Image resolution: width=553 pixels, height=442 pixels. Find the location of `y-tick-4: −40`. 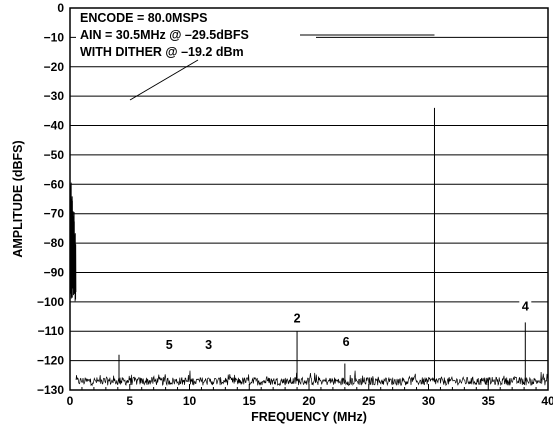

y-tick-4: −40 is located at coordinates (54, 126).